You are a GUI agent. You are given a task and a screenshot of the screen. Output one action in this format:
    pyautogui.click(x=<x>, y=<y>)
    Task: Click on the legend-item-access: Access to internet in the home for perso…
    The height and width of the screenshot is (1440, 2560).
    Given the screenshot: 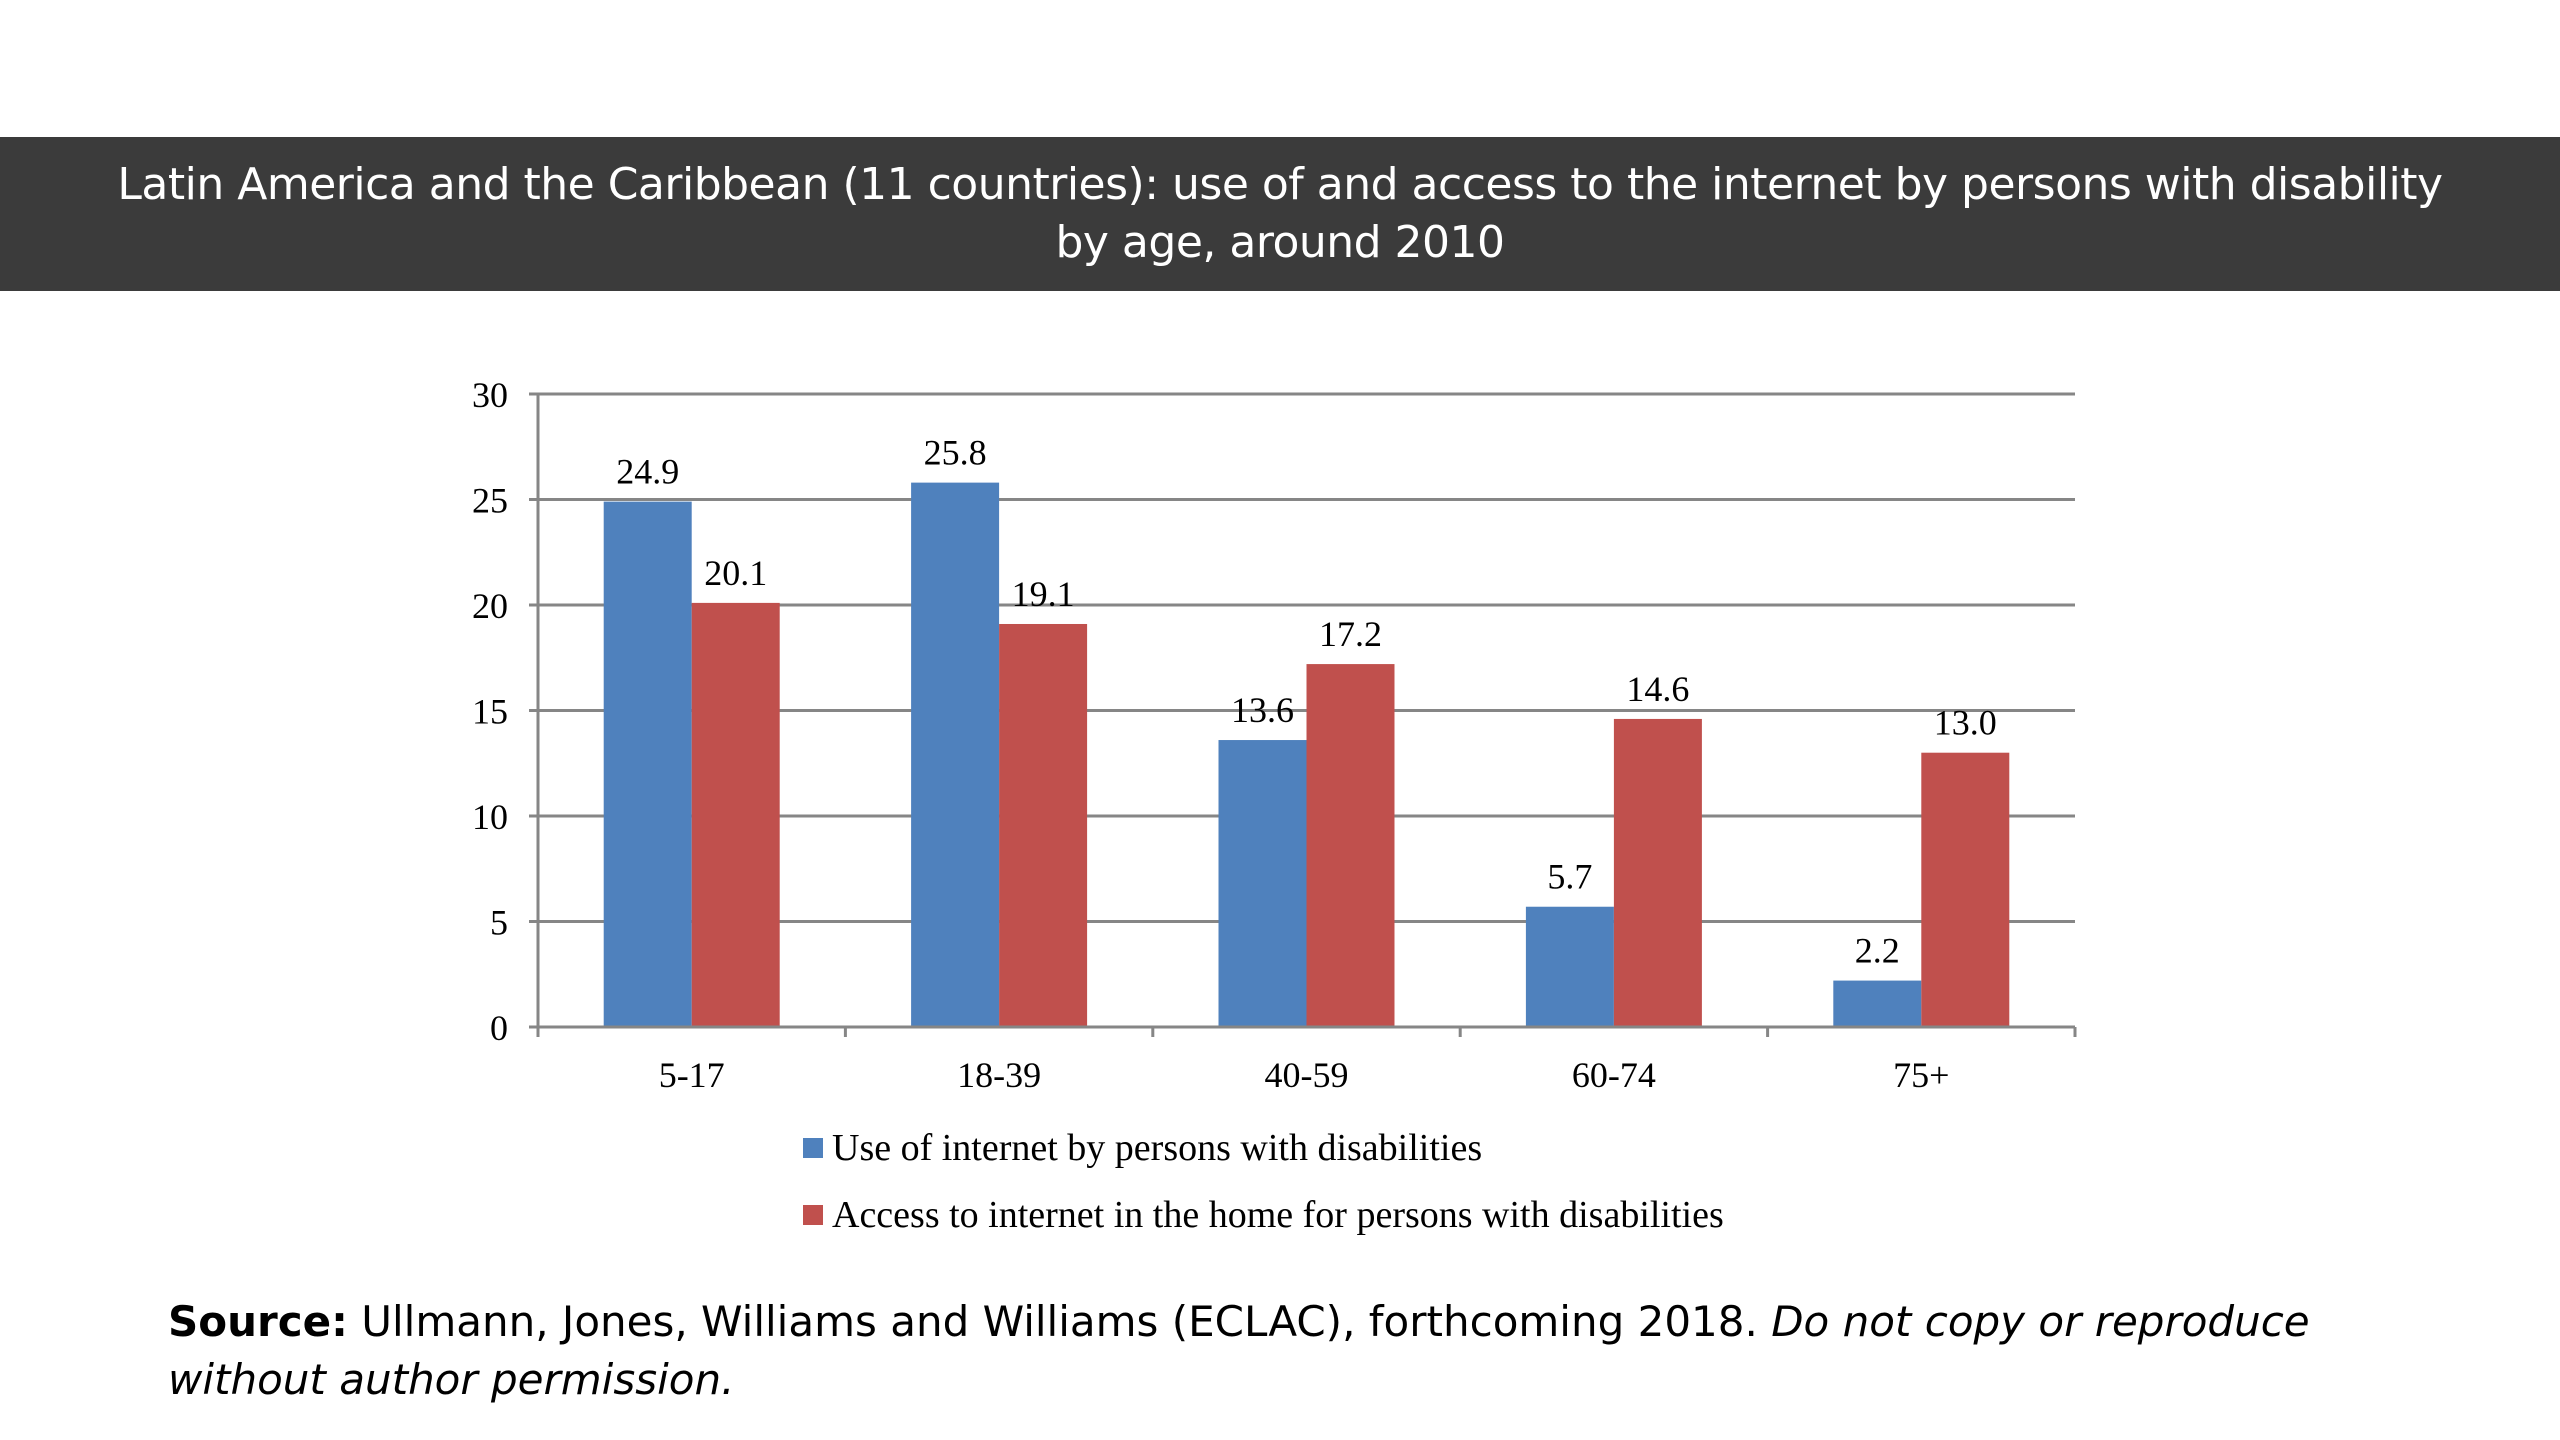 What is the action you would take?
    pyautogui.click(x=1263, y=1215)
    